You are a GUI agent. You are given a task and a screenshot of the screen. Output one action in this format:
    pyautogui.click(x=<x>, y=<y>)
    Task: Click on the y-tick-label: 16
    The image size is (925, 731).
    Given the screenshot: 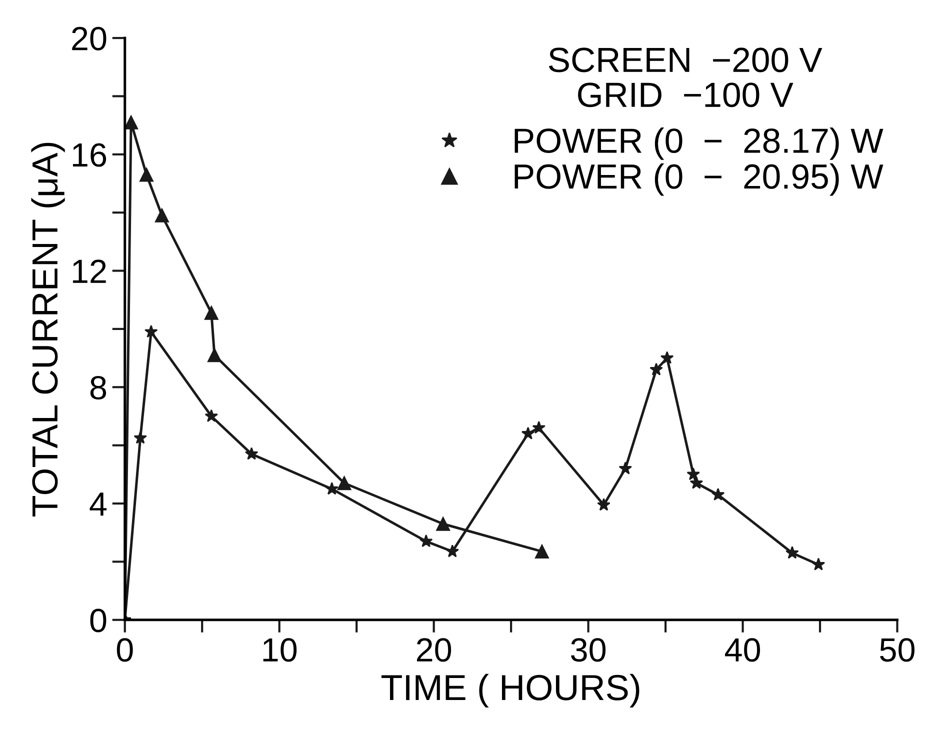 What is the action you would take?
    pyautogui.click(x=89, y=155)
    